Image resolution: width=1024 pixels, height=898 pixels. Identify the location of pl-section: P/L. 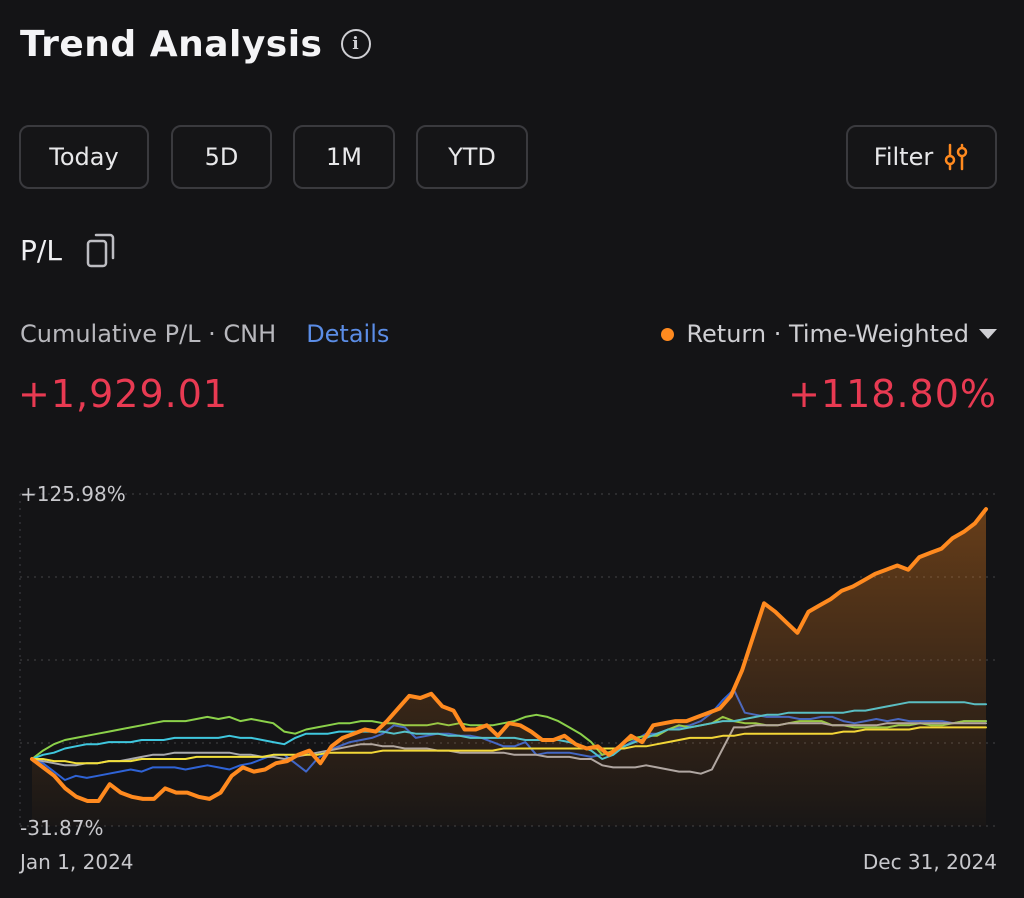
(69, 250).